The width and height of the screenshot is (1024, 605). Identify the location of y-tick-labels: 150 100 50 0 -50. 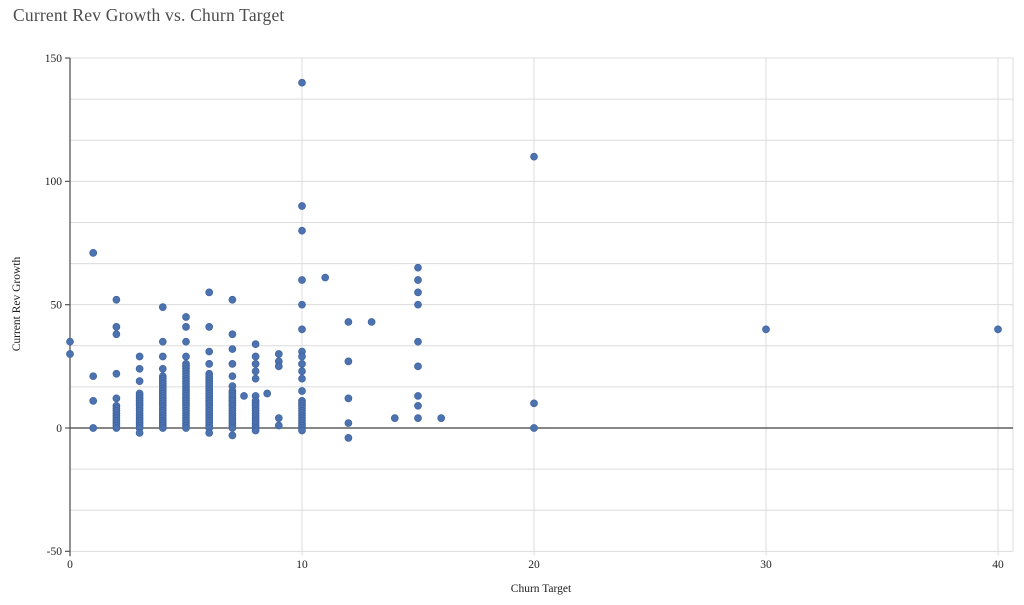
(54, 305).